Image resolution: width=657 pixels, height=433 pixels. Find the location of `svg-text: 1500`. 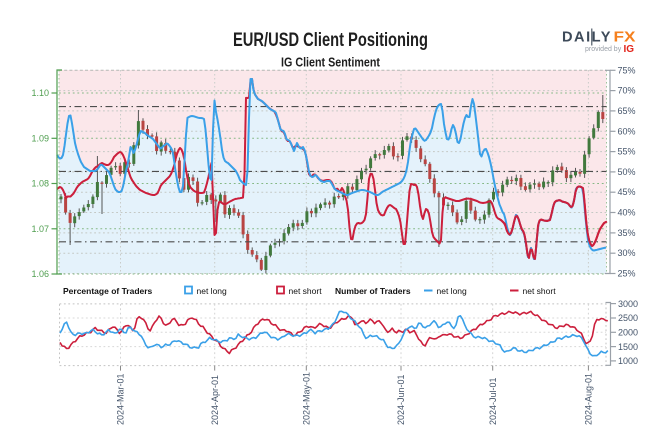

svg-text: 1500 is located at coordinates (628, 347).